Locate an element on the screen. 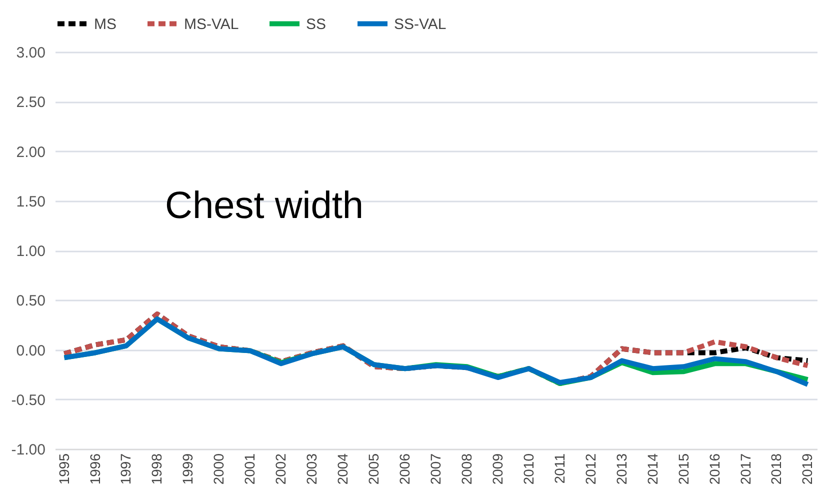 The height and width of the screenshot is (489, 825). x-tick-label: 2017 is located at coordinates (745, 469).